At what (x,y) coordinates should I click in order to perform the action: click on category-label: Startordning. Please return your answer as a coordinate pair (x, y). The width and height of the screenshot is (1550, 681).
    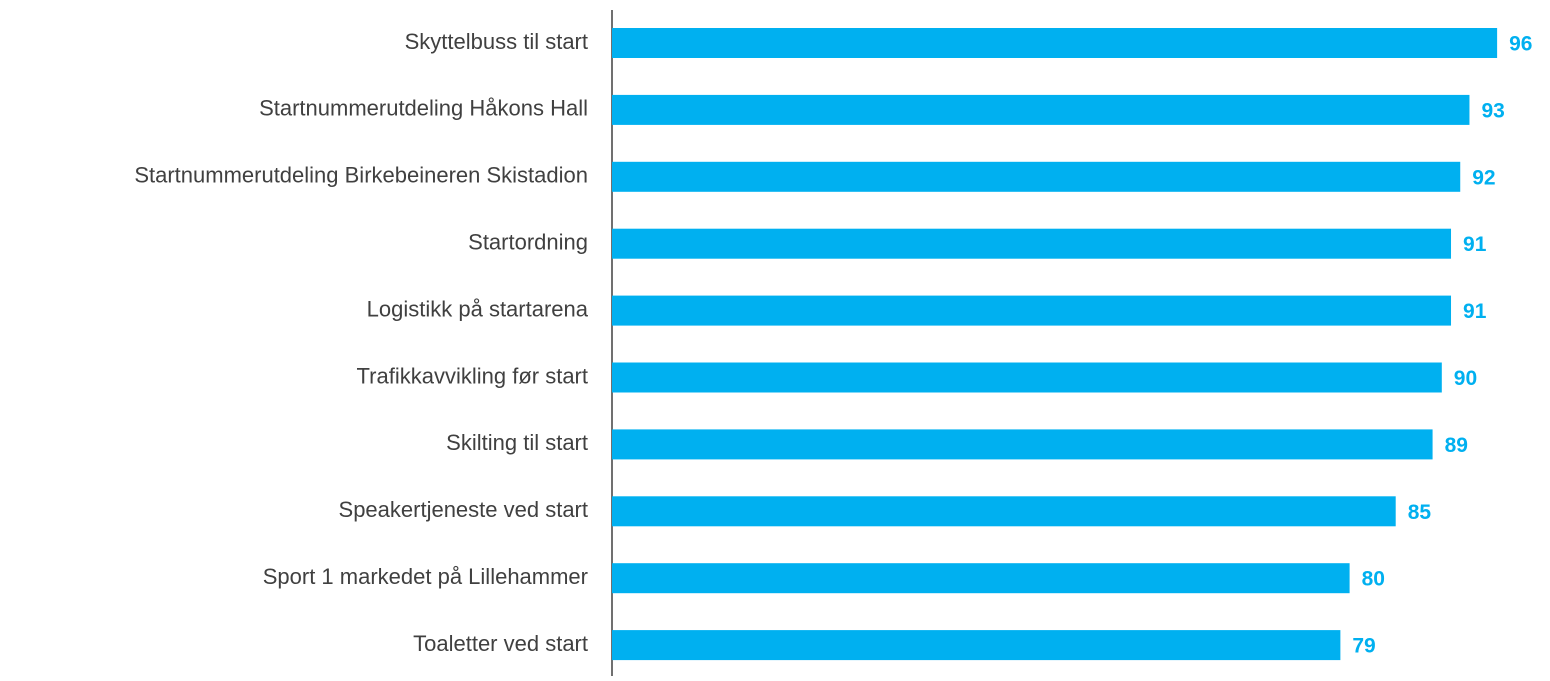
    Looking at the image, I should click on (528, 242).